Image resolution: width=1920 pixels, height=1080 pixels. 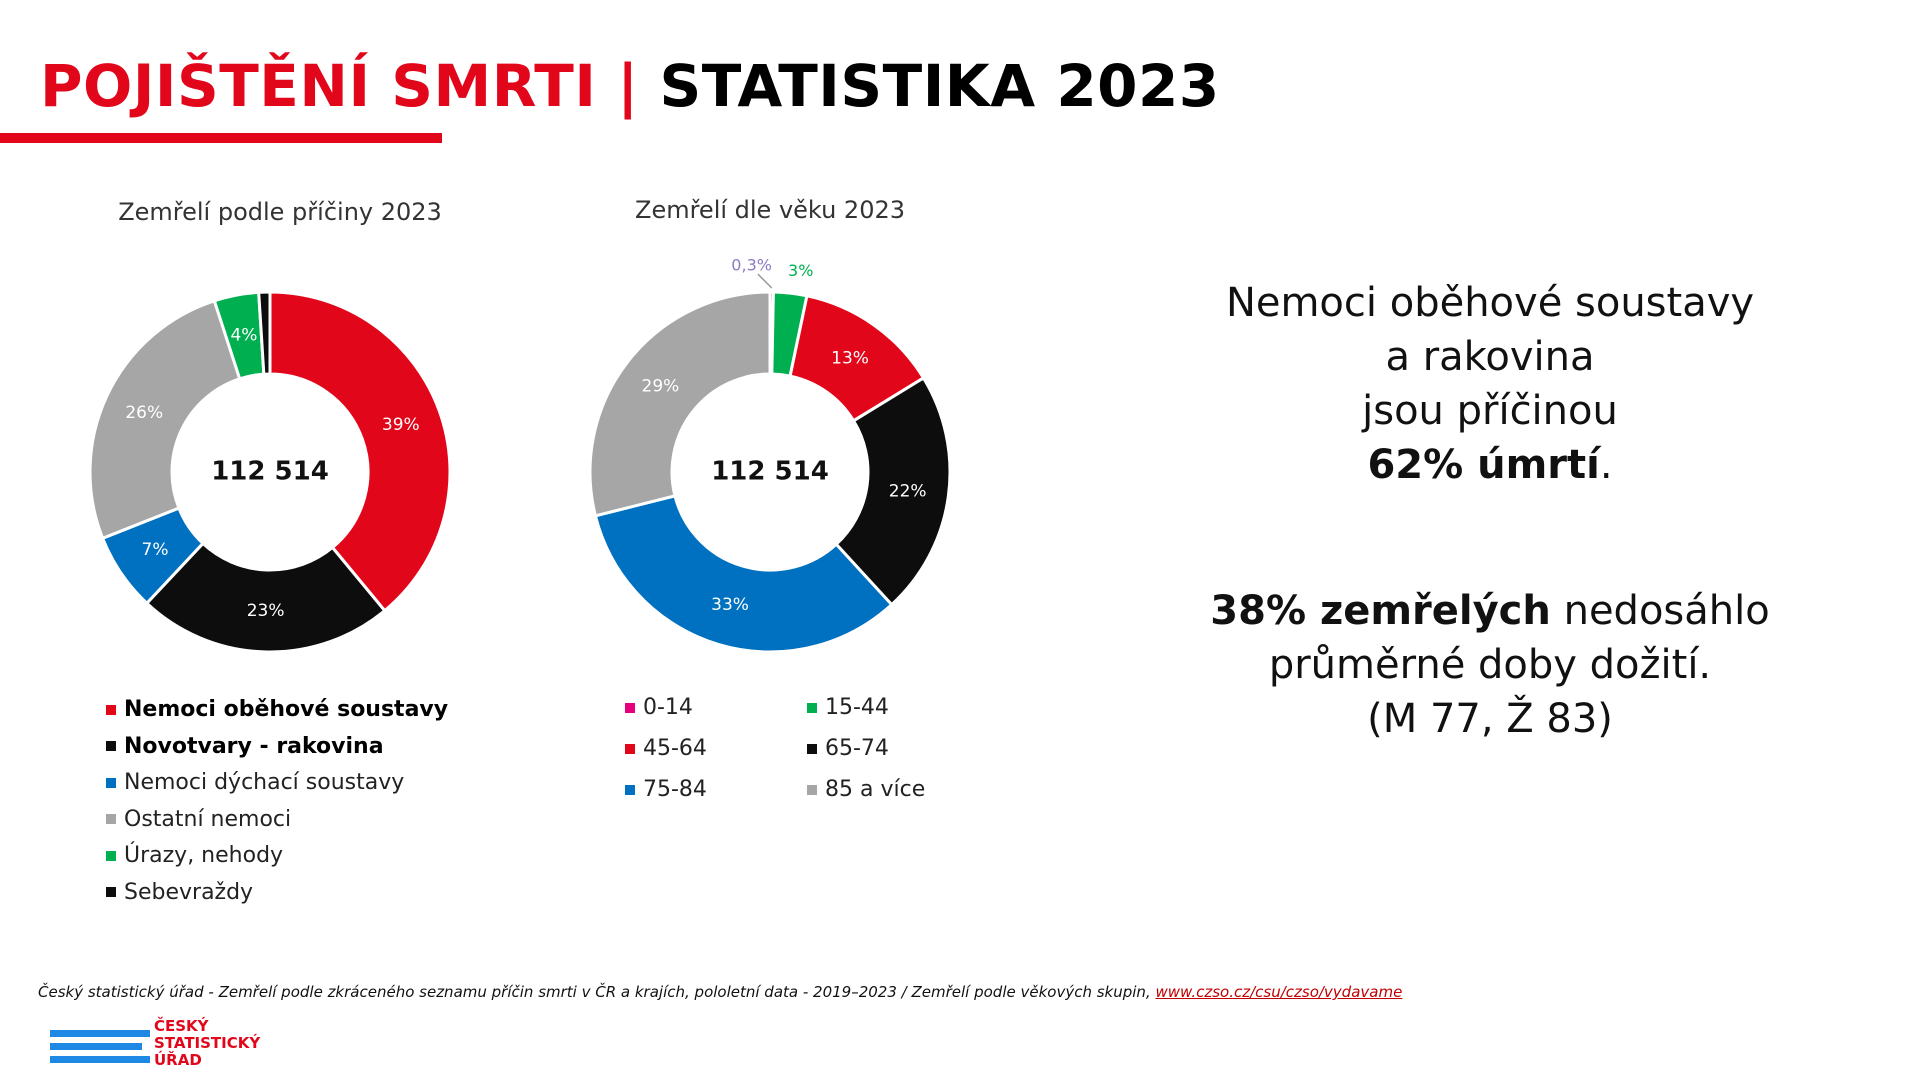 What do you see at coordinates (266, 611) in the screenshot?
I see `segment-label-0-1: 23%` at bounding box center [266, 611].